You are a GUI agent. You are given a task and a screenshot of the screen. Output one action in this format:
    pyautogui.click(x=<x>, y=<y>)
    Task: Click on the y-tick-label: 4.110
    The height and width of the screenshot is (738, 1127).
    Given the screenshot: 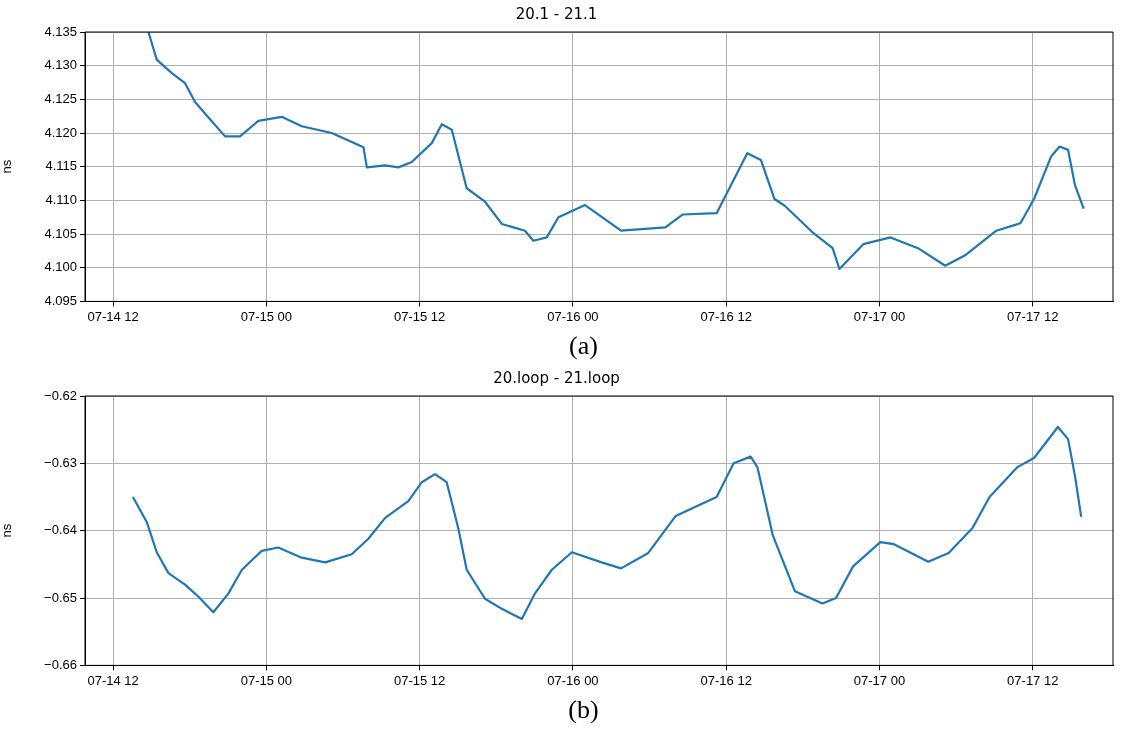 What is the action you would take?
    pyautogui.click(x=61, y=199)
    